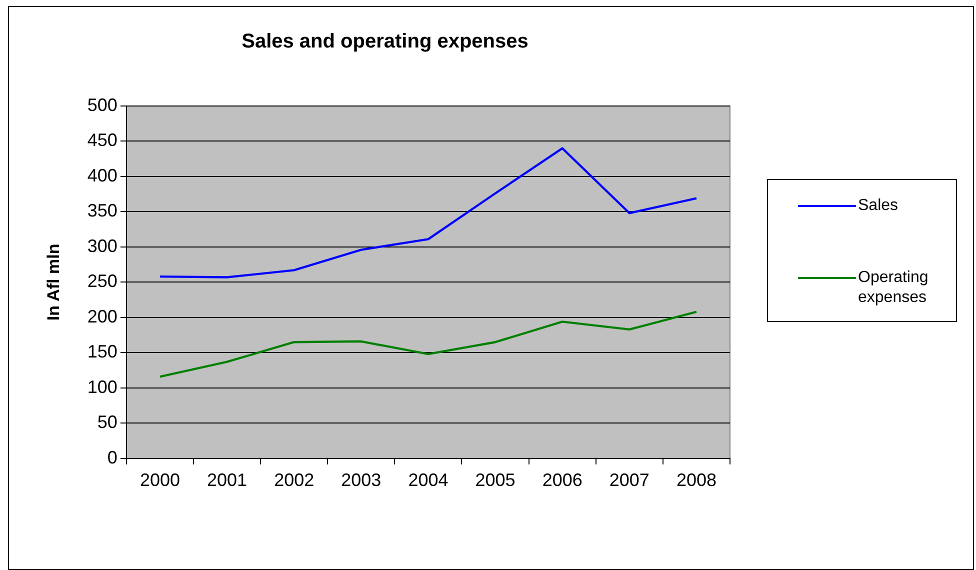  Describe the element at coordinates (102, 104) in the screenshot. I see `y-tick-label: 500` at that location.